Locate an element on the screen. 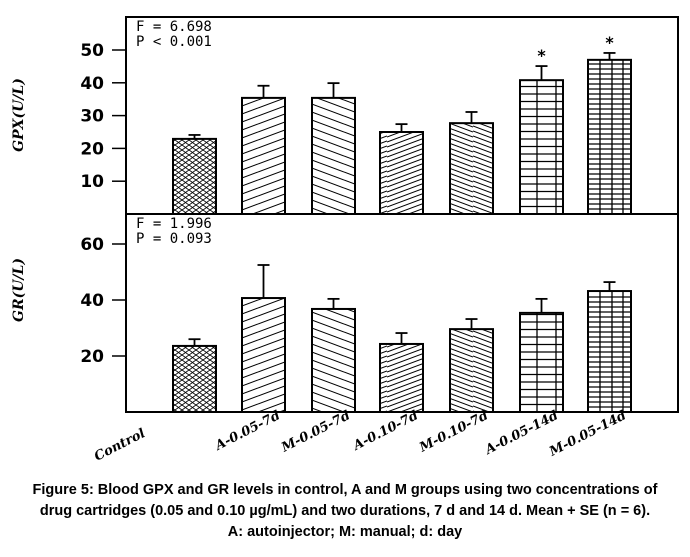  x-category-label: M-0.10-7d is located at coordinates (453, 432).